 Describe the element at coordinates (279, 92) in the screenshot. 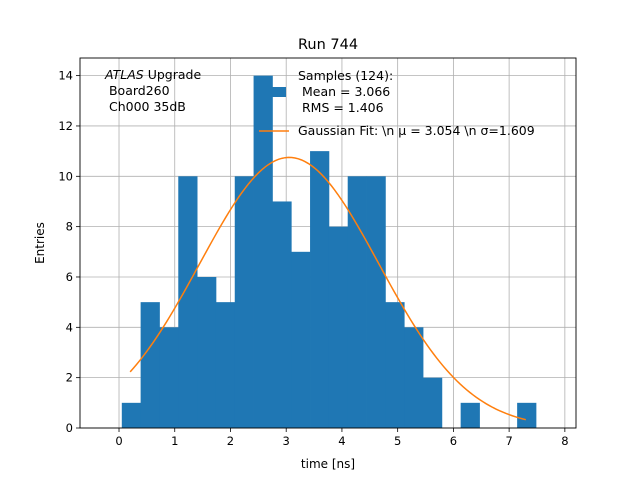

I see `legend-samples-swatch` at that location.